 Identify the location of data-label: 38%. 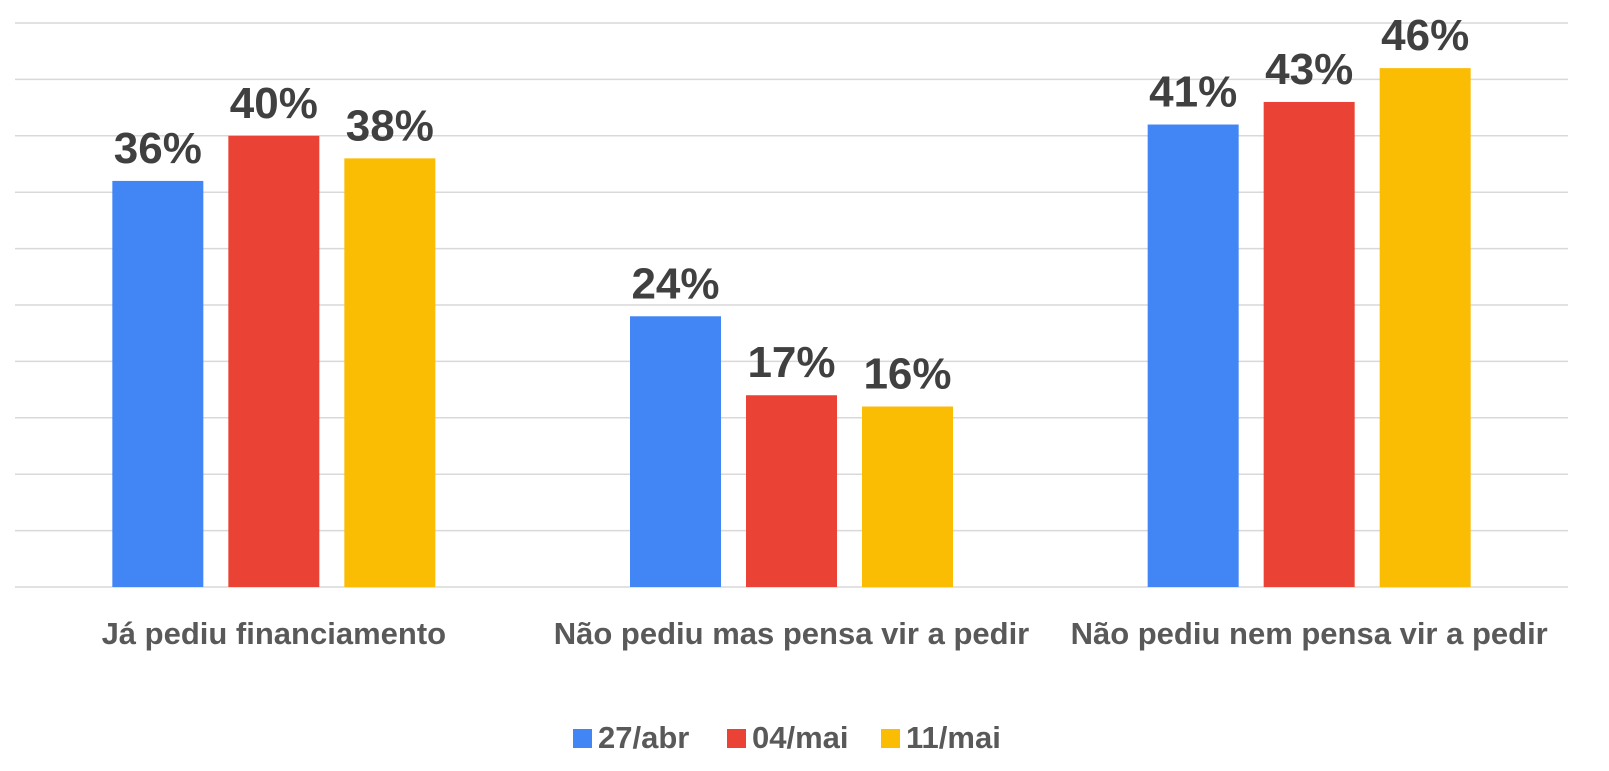
(390, 125).